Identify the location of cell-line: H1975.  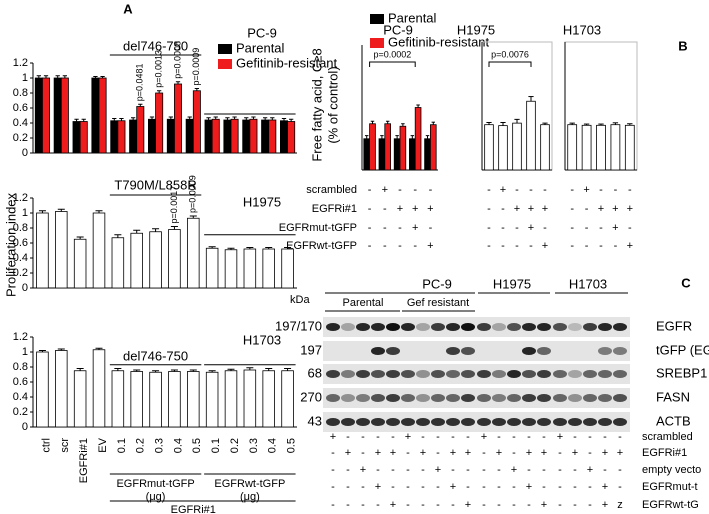
(512, 283).